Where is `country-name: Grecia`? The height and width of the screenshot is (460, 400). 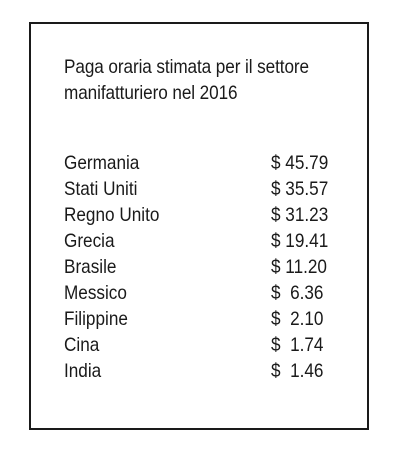
country-name: Grecia is located at coordinates (89, 241).